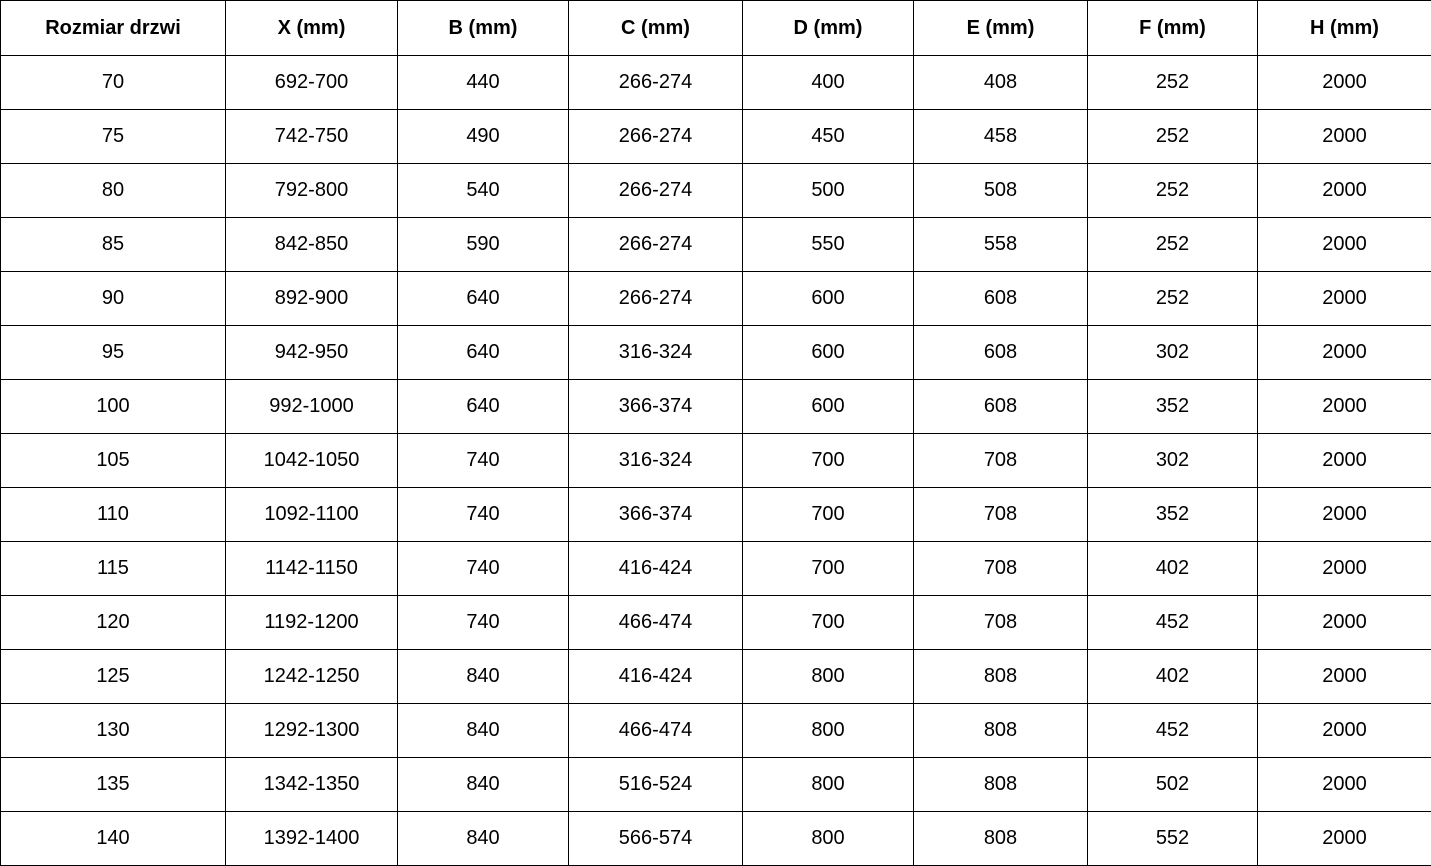  Describe the element at coordinates (113, 623) in the screenshot. I see `table-cell: 120` at that location.